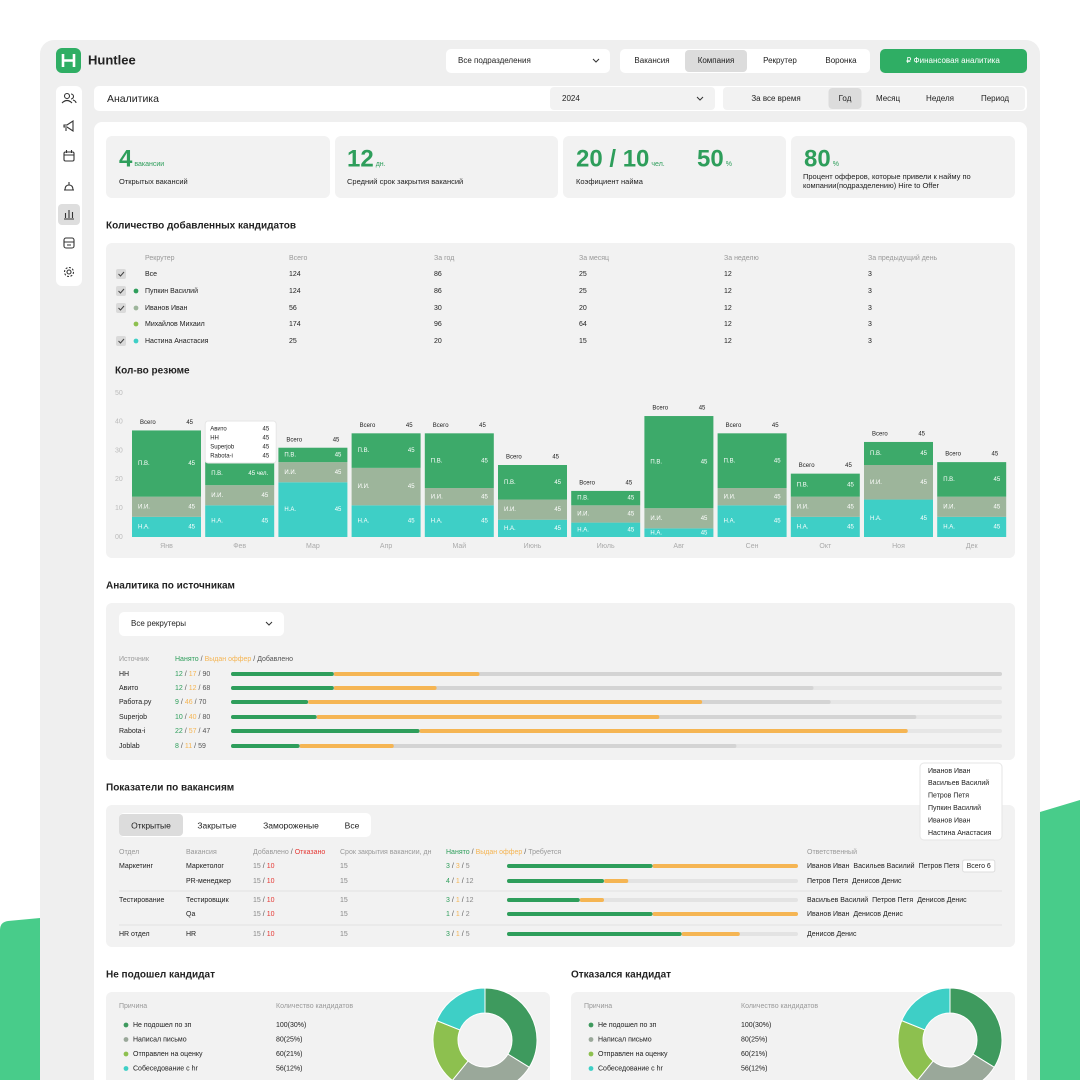 Image resolution: width=1080 pixels, height=1080 pixels. Describe the element at coordinates (953, 61) in the screenshot. I see `finance-button` at that location.